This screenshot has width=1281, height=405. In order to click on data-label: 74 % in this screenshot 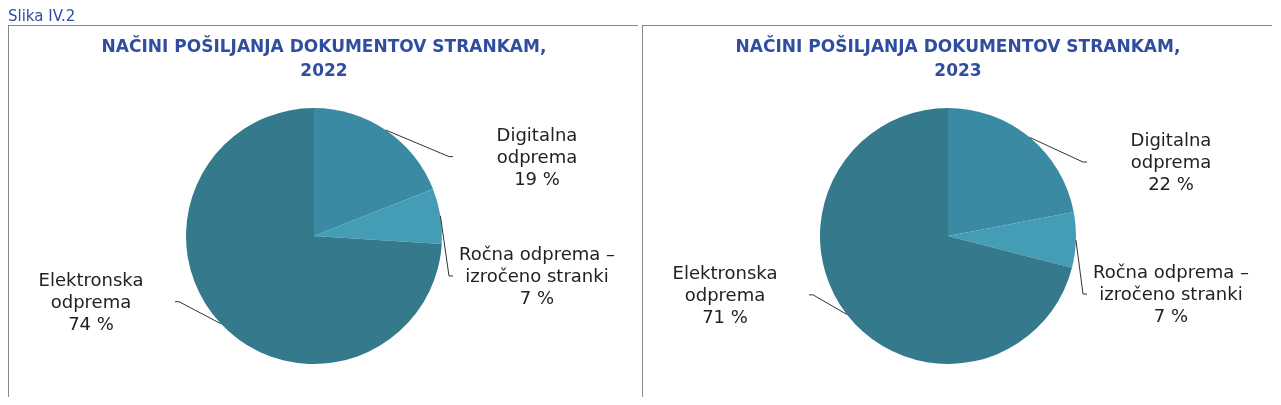, I will do `click(91, 323)`.